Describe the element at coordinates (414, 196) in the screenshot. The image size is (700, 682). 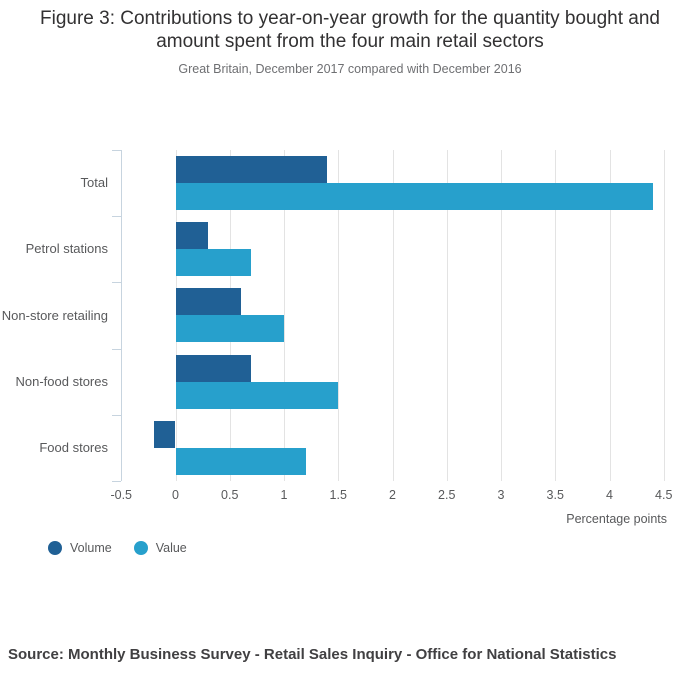
I see `bar-value-total` at that location.